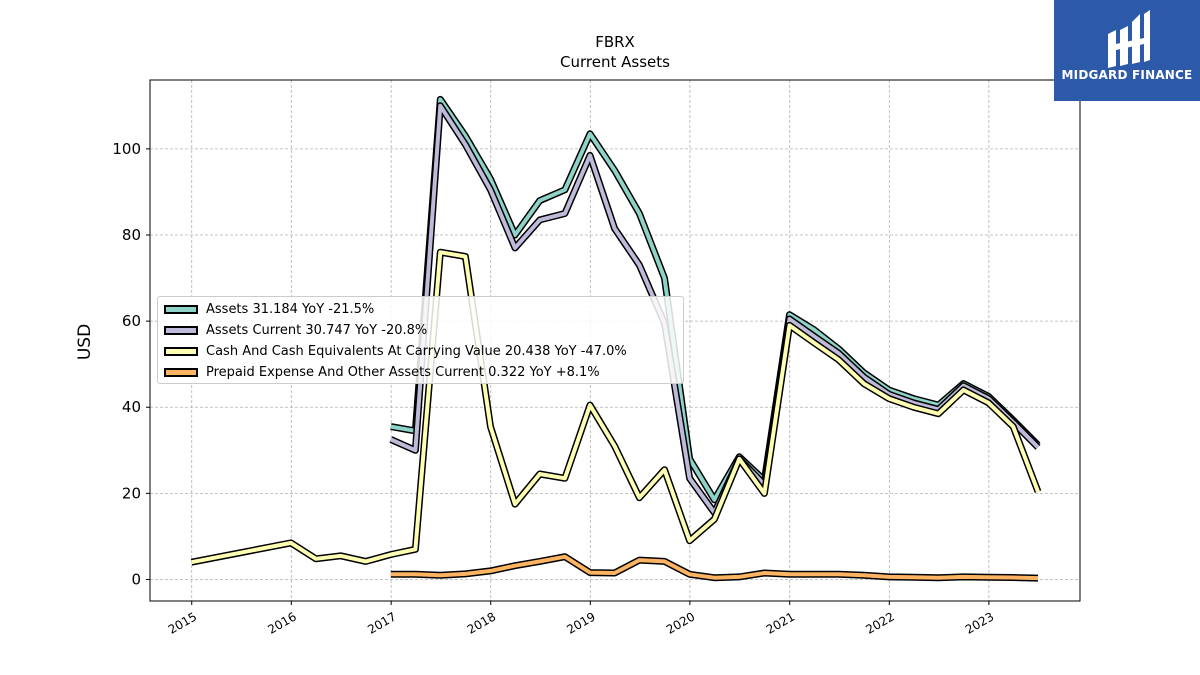  What do you see at coordinates (85, 342) in the screenshot?
I see `y-axis-label: USD` at bounding box center [85, 342].